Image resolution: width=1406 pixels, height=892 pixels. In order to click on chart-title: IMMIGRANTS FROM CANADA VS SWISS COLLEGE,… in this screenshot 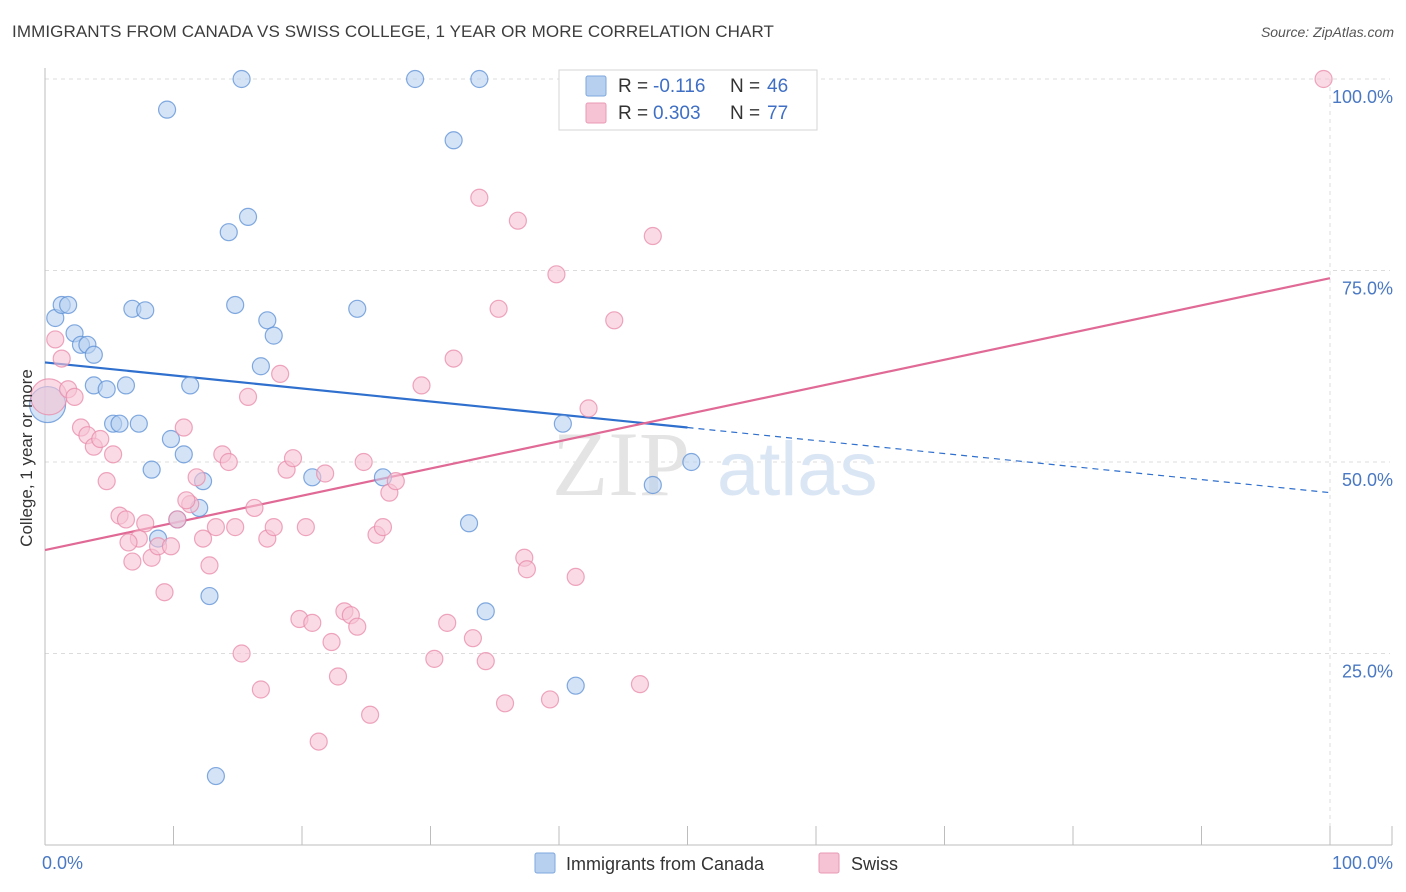, I will do `click(393, 31)`.